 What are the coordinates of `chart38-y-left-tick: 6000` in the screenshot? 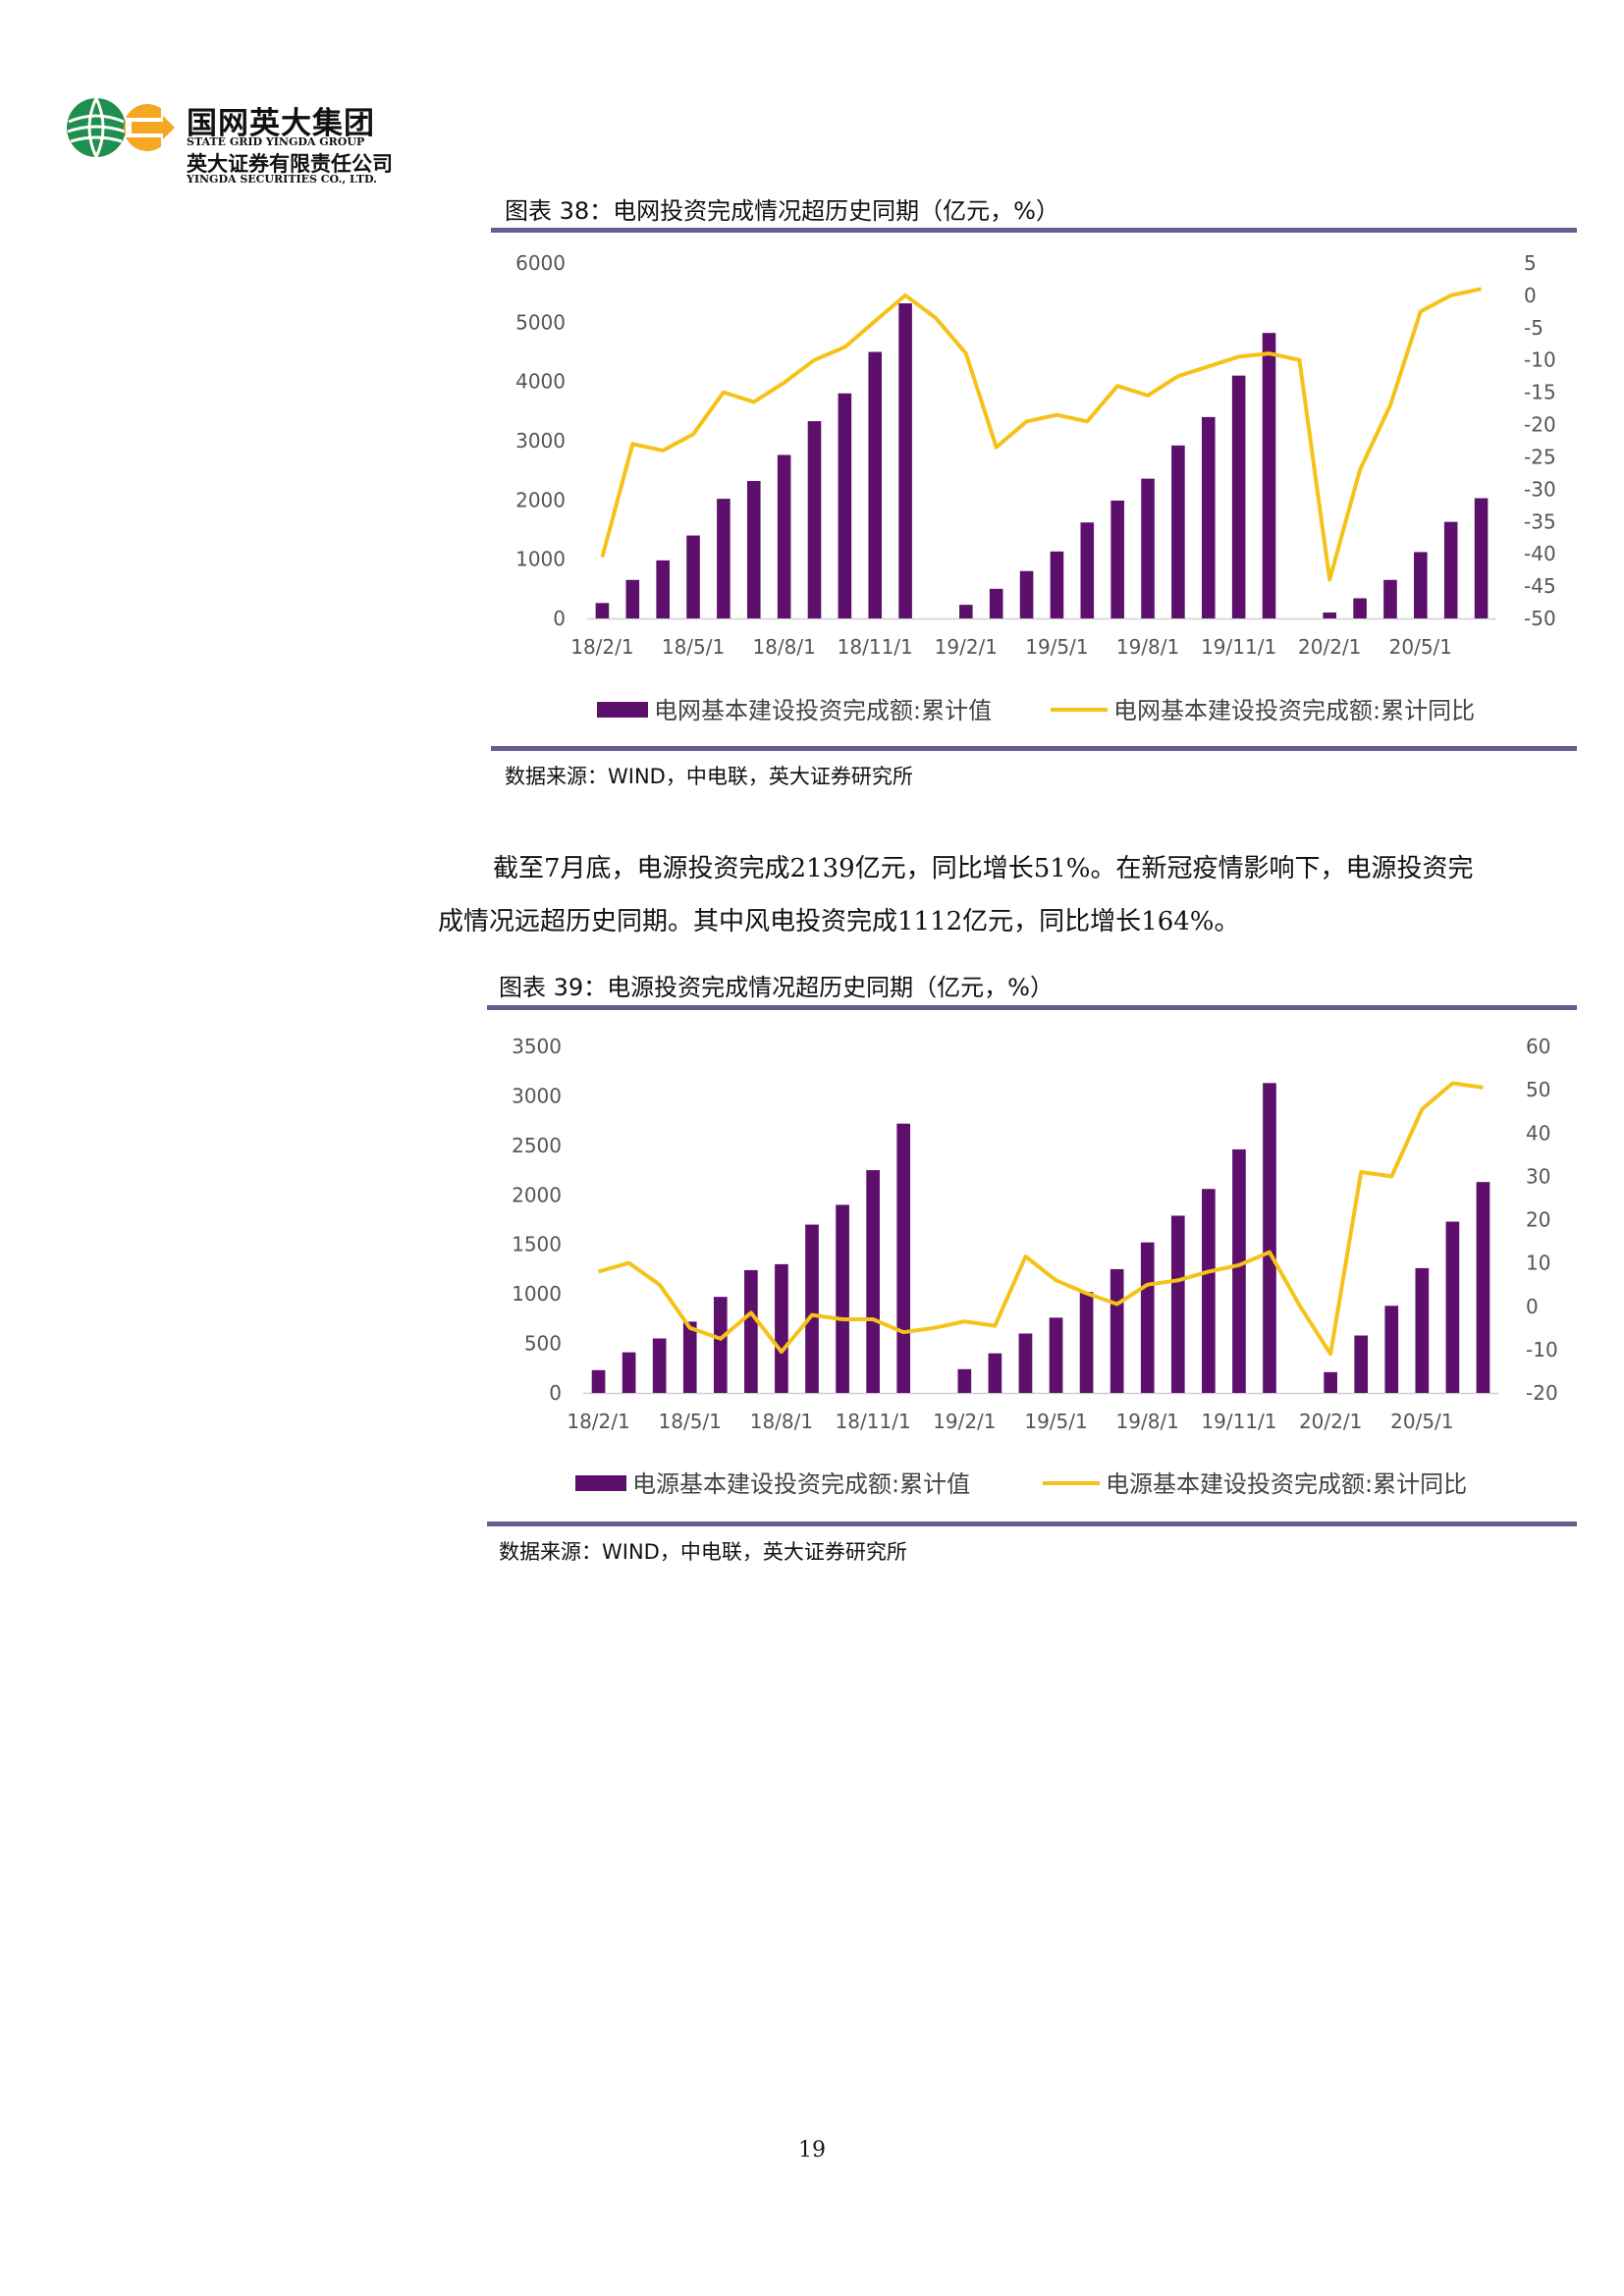 It's located at (540, 263).